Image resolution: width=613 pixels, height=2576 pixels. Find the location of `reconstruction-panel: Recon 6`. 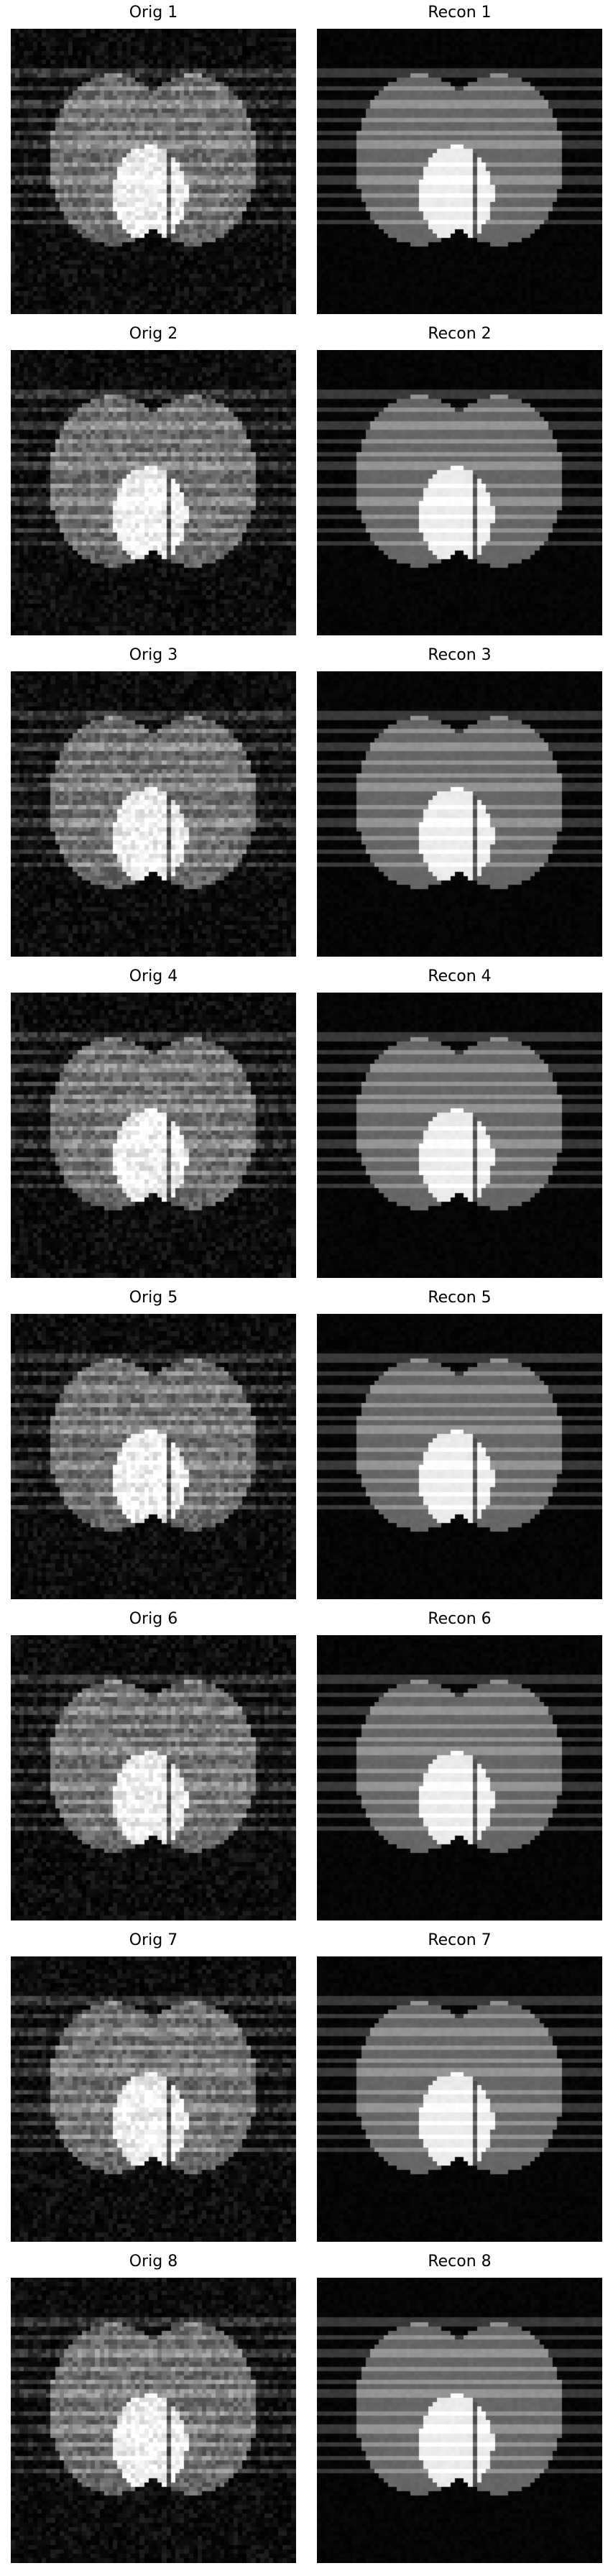

reconstruction-panel: Recon 6 is located at coordinates (459, 1765).